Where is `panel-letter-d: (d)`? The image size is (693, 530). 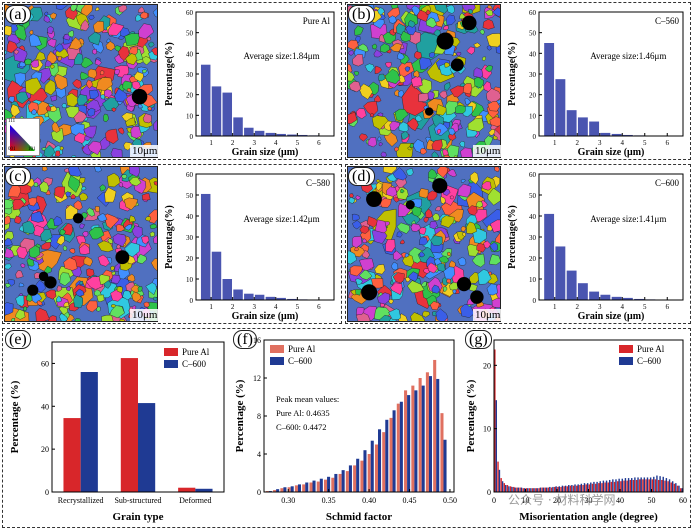
panel-letter-d: (d) is located at coordinates (361, 176).